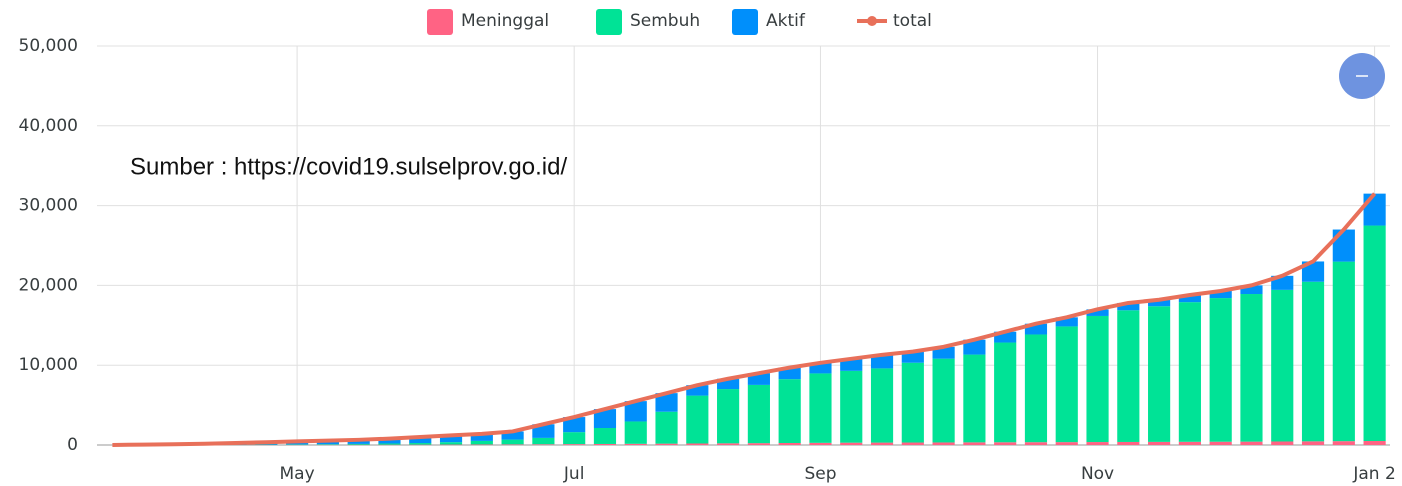 The image size is (1402, 486). I want to click on legend-label: Meninggal, so click(505, 21).